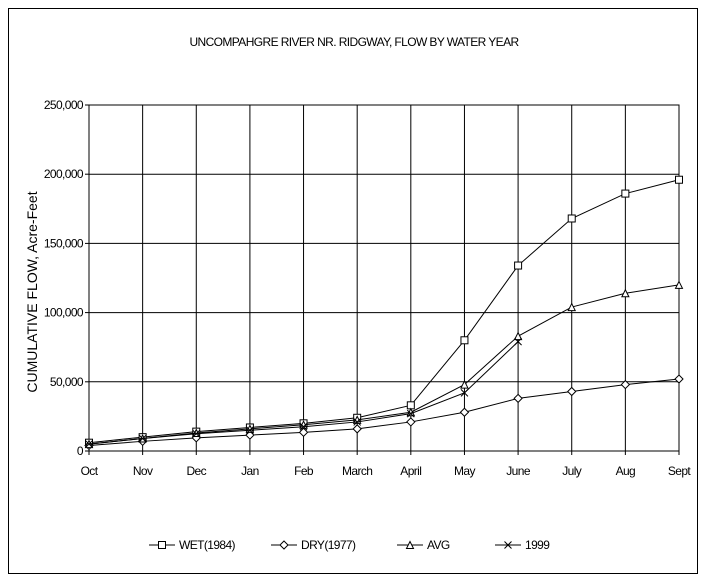 Image resolution: width=706 pixels, height=582 pixels. What do you see at coordinates (572, 471) in the screenshot?
I see `x-tick-label: July` at bounding box center [572, 471].